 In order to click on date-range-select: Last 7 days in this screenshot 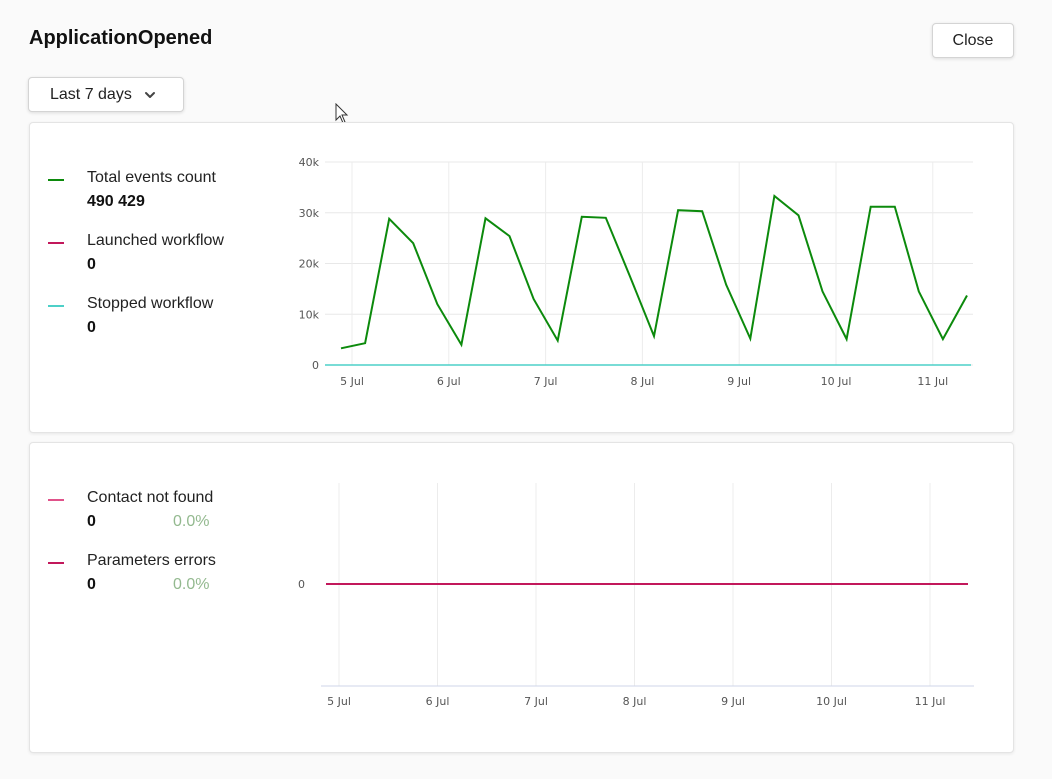, I will do `click(106, 94)`.